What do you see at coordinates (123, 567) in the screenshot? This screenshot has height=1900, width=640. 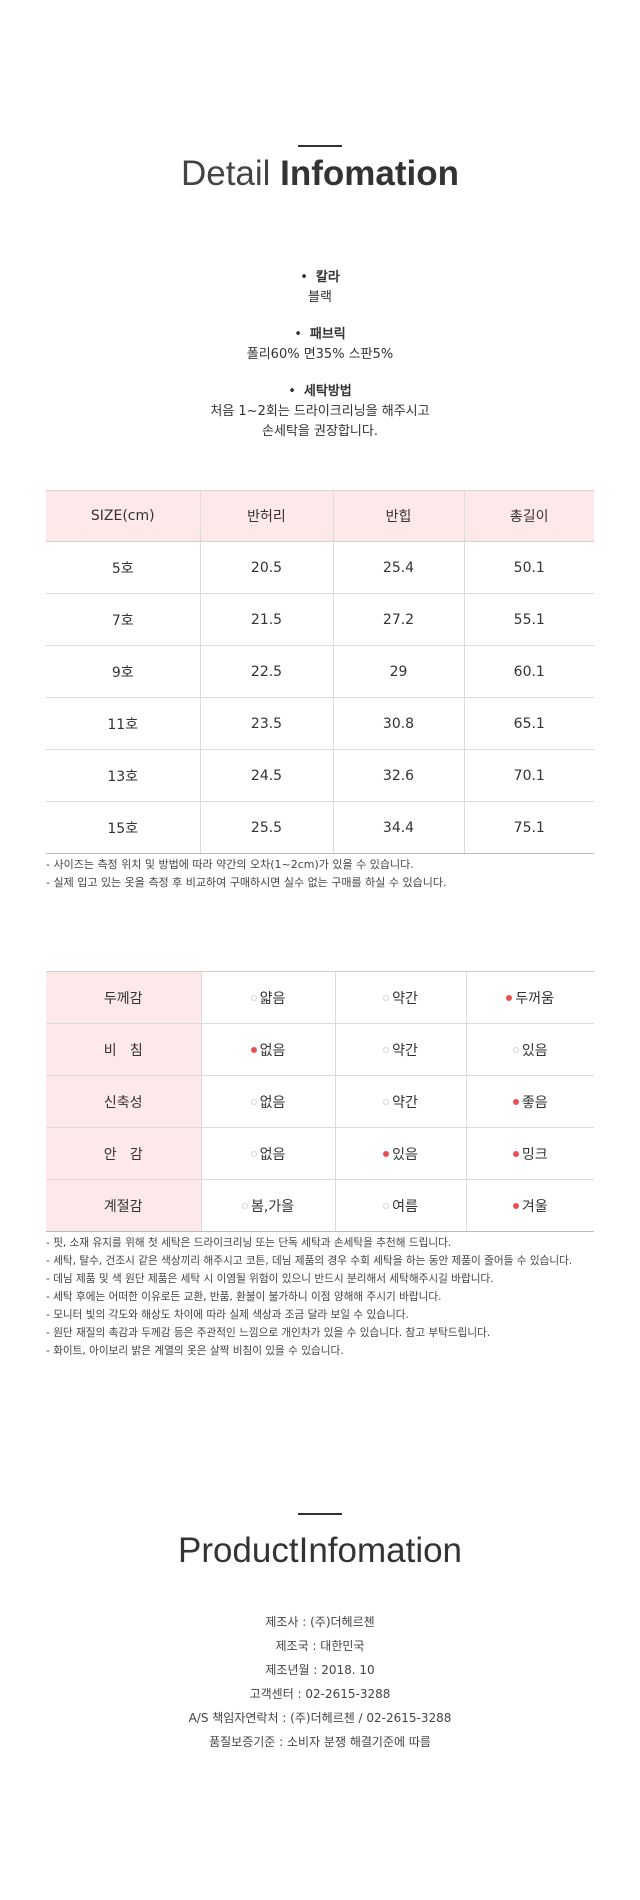 I see `size-cell: 5호` at bounding box center [123, 567].